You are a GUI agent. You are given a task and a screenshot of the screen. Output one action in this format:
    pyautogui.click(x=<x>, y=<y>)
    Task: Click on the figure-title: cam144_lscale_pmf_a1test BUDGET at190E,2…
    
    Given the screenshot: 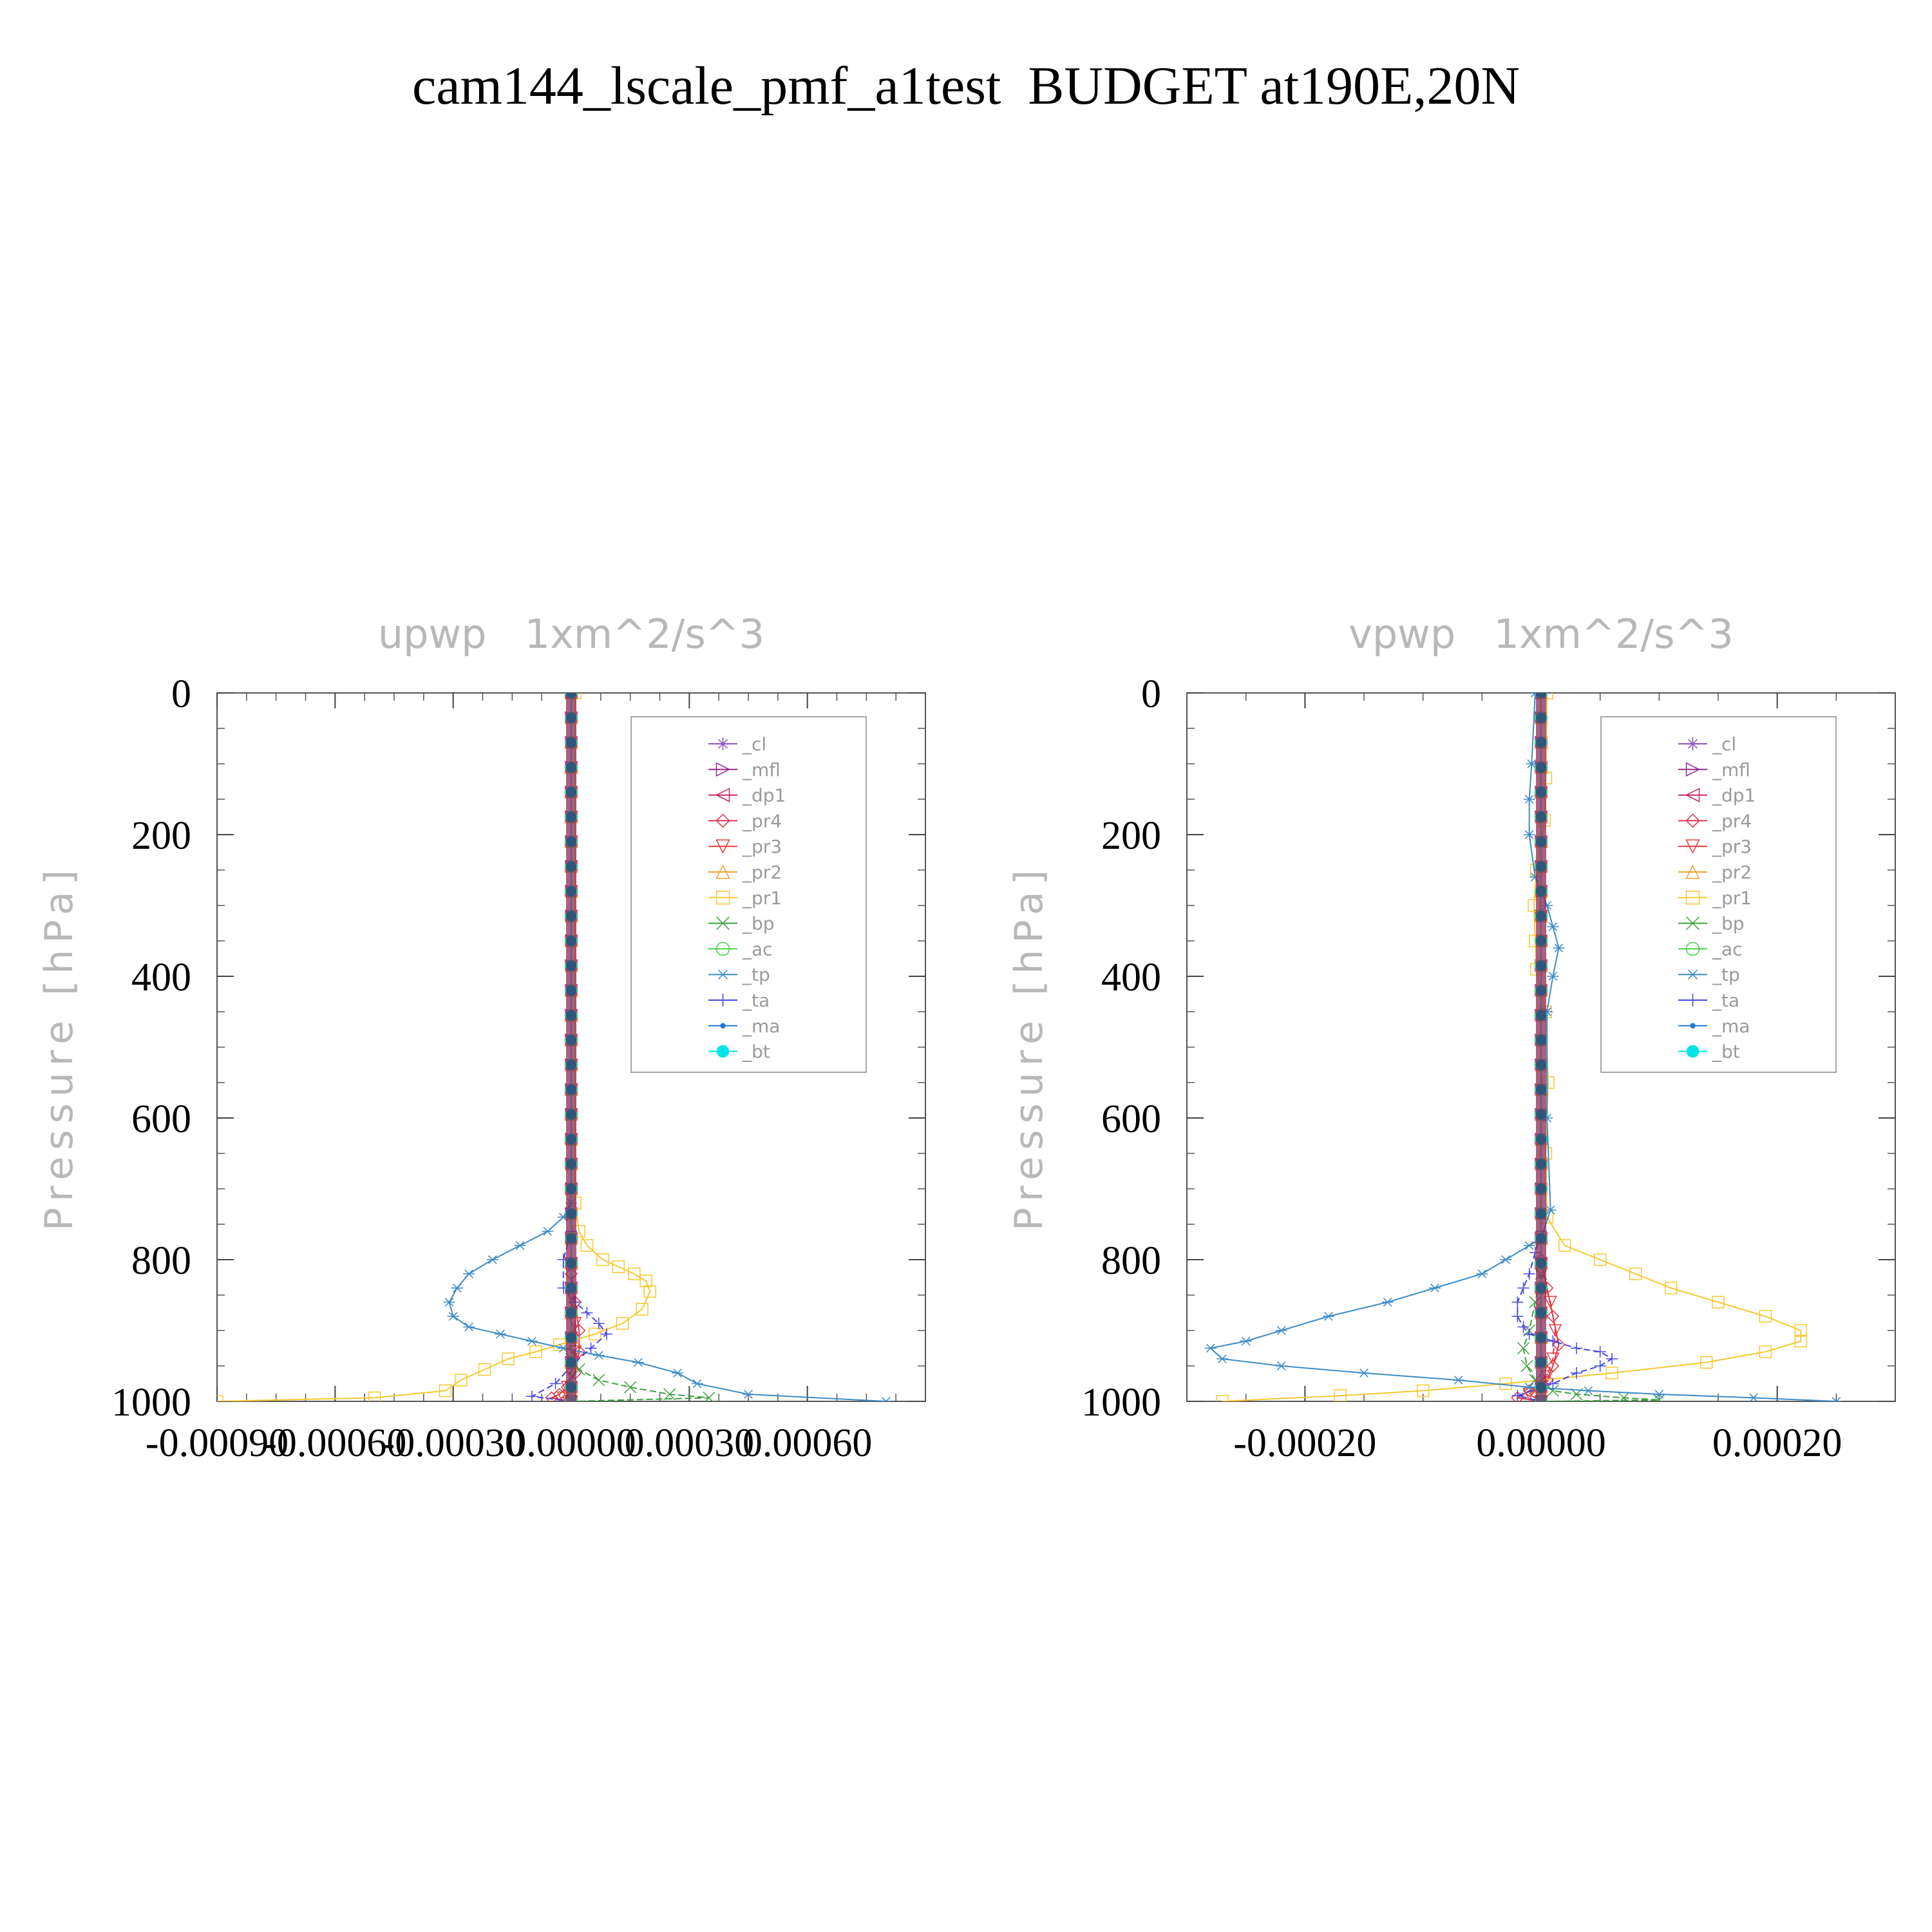 What is the action you would take?
    pyautogui.click(x=966, y=86)
    